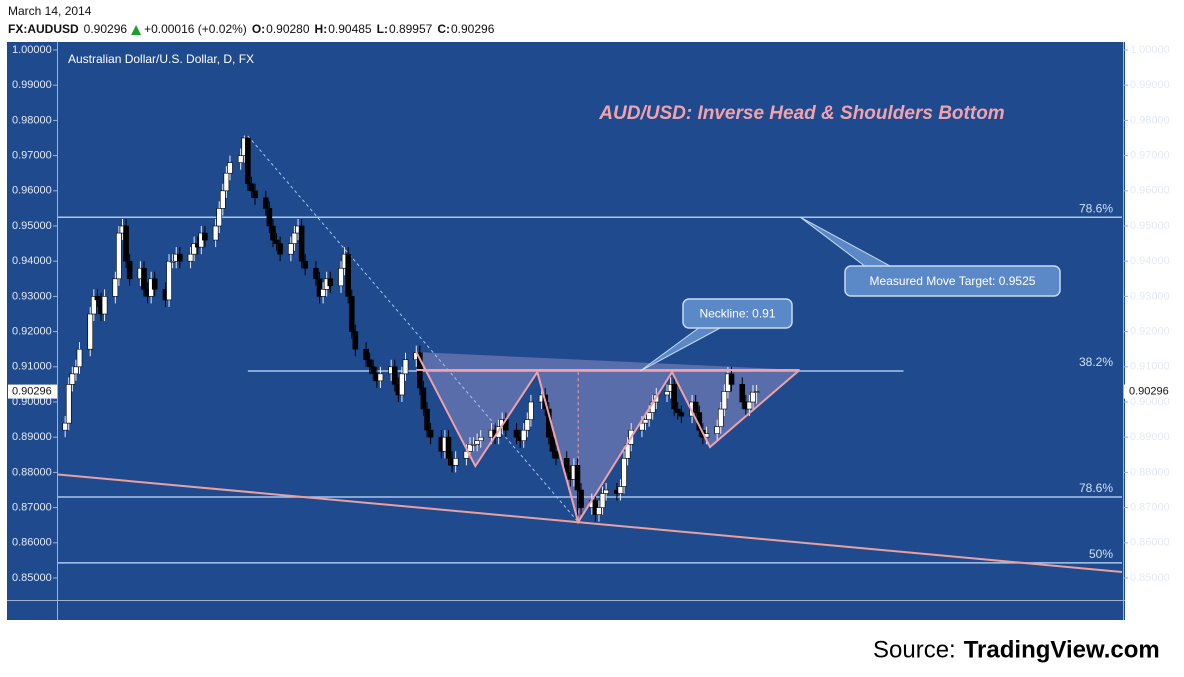 This screenshot has height=677, width=1184. What do you see at coordinates (608, 437) in the screenshot?
I see `pattern-area` at bounding box center [608, 437].